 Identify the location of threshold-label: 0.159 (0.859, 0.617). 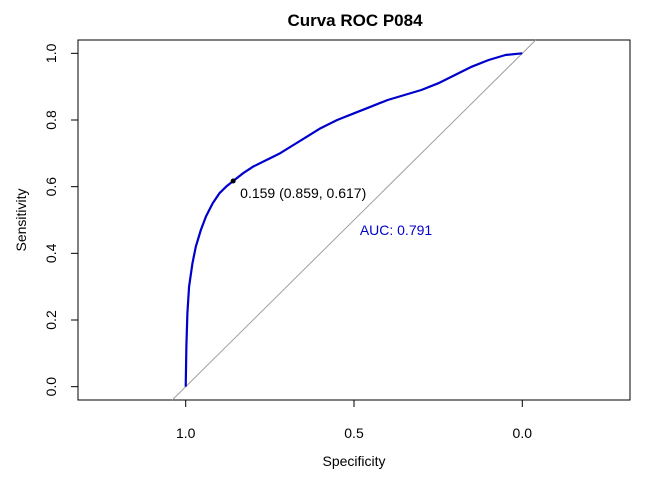
(303, 193).